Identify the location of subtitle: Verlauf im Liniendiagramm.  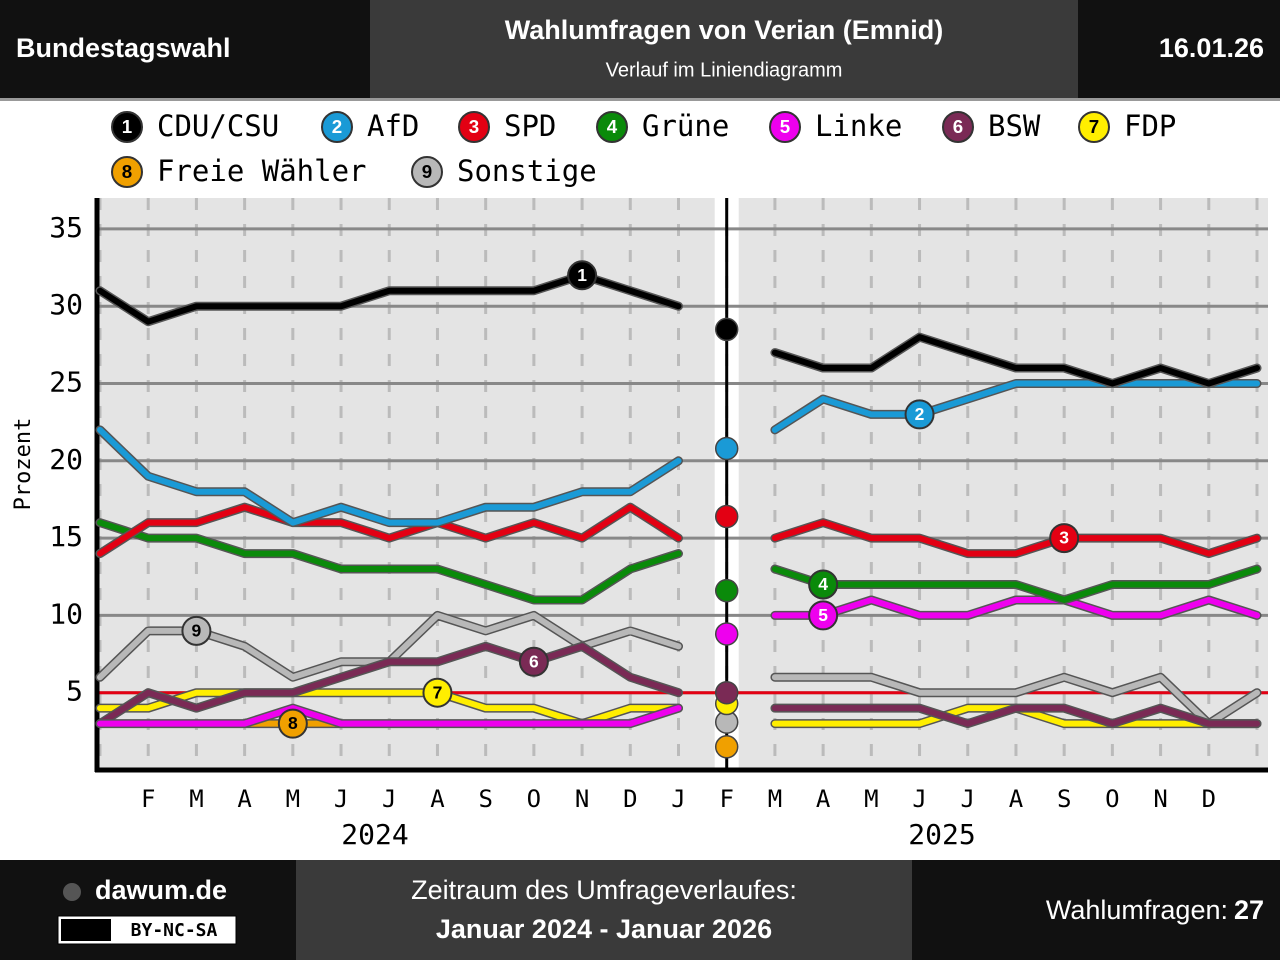
(724, 70).